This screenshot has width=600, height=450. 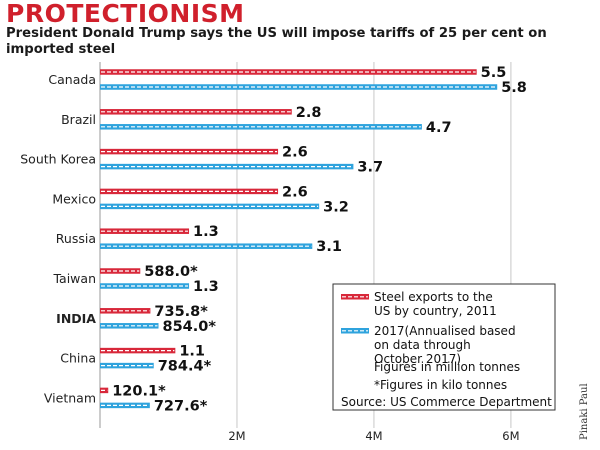 I want to click on category-label: Canada, so click(x=72, y=79).